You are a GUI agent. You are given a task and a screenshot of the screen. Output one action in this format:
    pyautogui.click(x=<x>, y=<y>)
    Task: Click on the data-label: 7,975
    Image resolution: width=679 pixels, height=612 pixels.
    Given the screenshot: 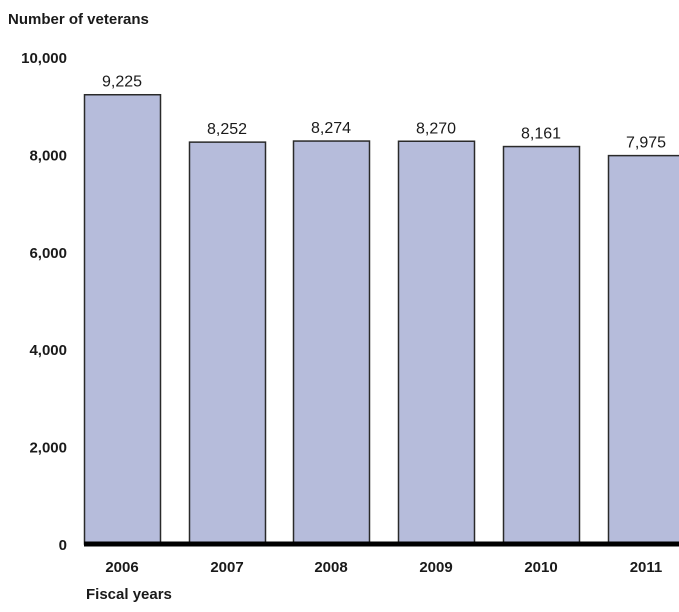 What is the action you would take?
    pyautogui.click(x=646, y=143)
    